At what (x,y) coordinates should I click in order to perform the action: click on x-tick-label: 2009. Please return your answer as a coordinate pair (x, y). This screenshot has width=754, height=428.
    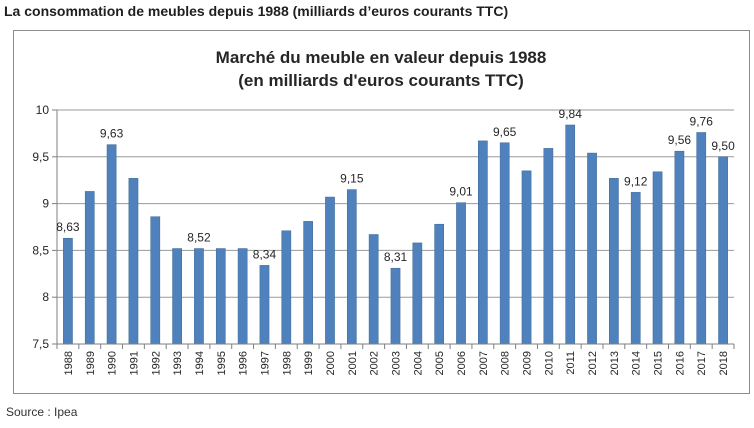
    Looking at the image, I should click on (528, 363).